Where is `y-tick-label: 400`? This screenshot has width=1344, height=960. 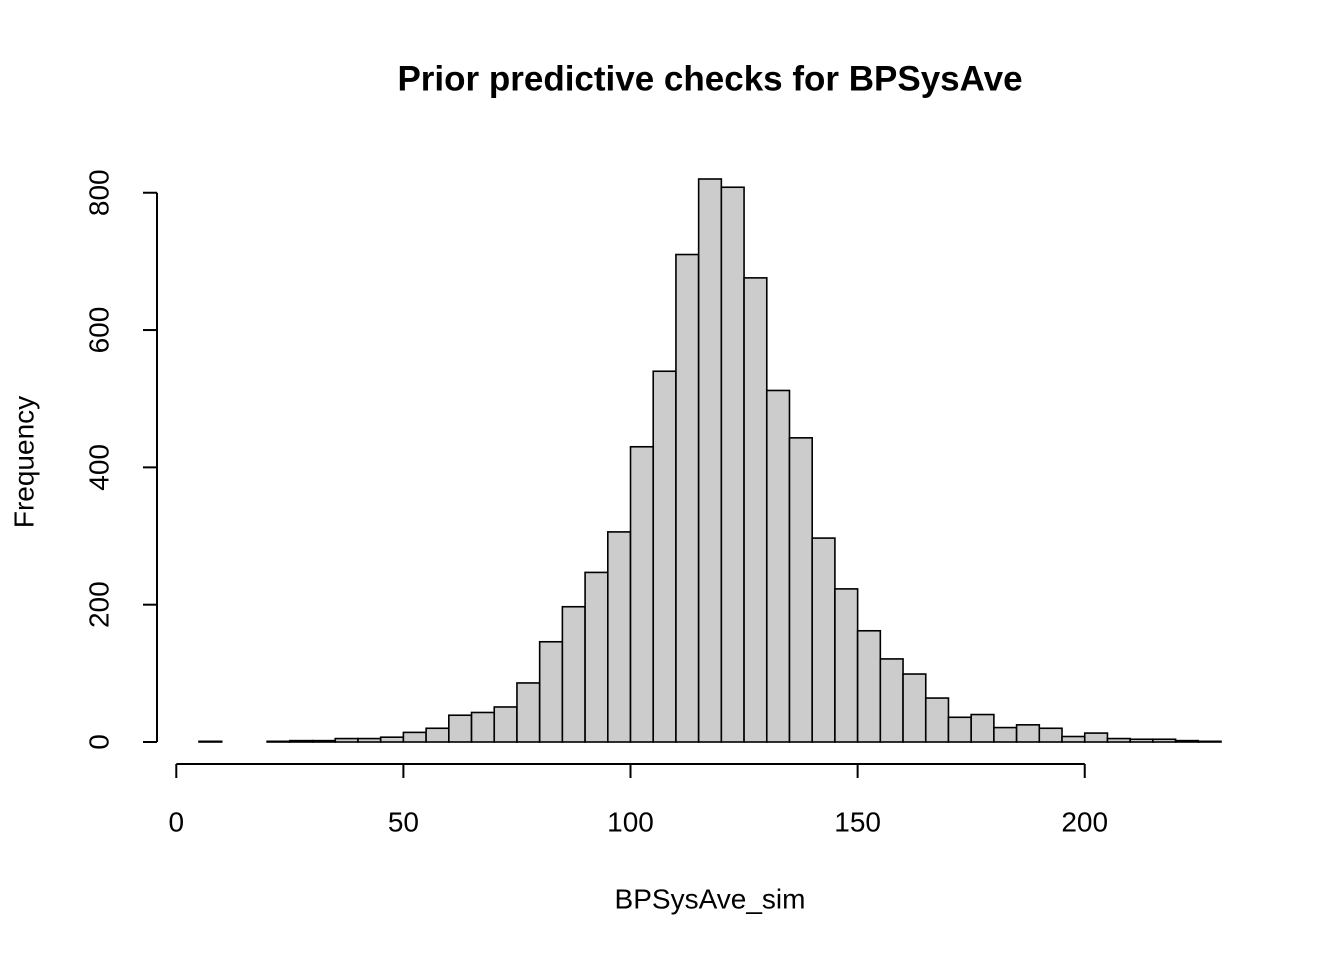 y-tick-label: 400 is located at coordinates (98, 467).